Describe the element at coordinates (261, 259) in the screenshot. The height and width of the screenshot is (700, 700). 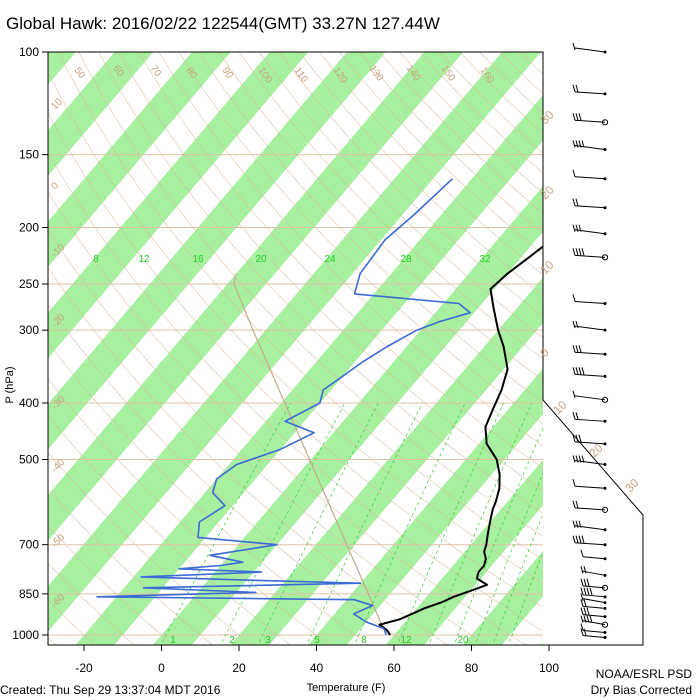
I see `mixing-ratio-label: 20` at that location.